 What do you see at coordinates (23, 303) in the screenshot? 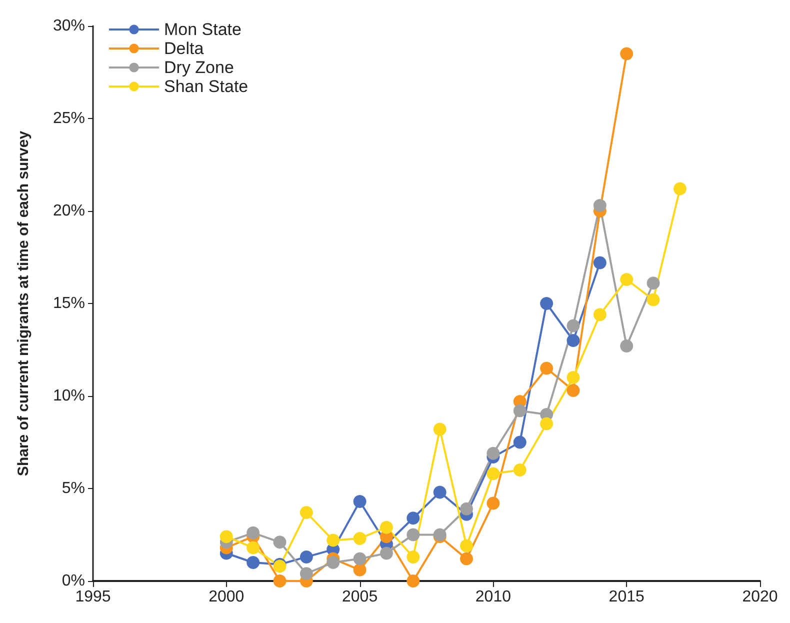
I see `y-axis-title: Share of current migrants at time of each survey` at bounding box center [23, 303].